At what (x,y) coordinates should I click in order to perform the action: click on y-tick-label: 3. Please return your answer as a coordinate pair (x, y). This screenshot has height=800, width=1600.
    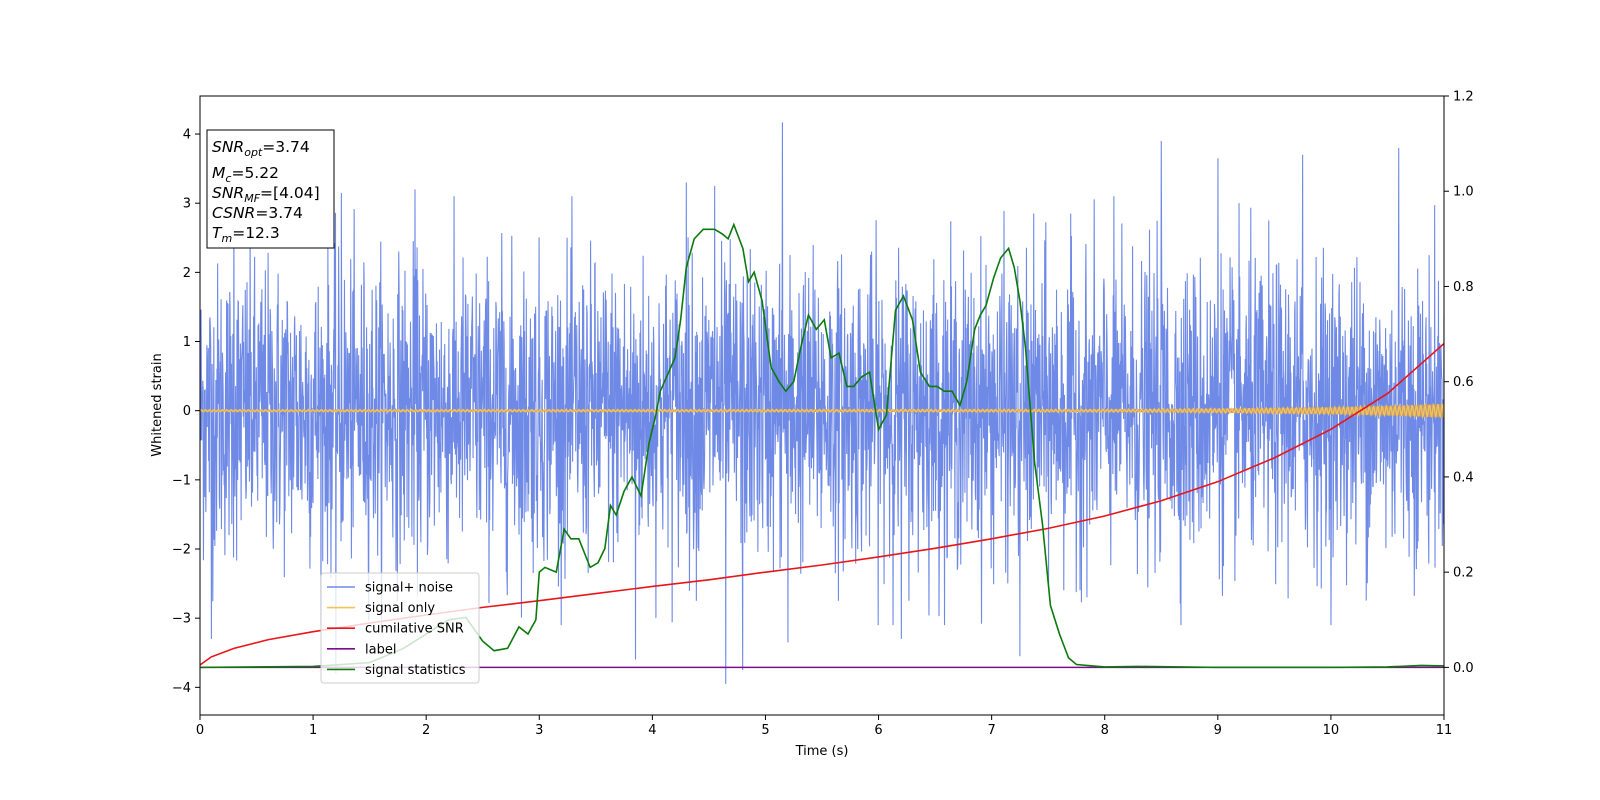
    Looking at the image, I should click on (187, 204).